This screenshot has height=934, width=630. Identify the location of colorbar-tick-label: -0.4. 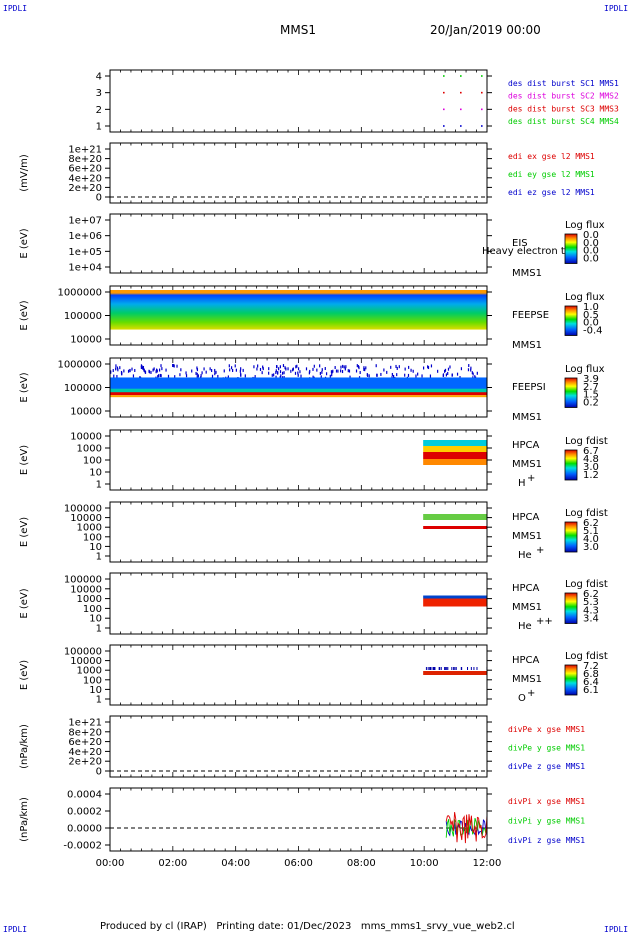
(593, 331).